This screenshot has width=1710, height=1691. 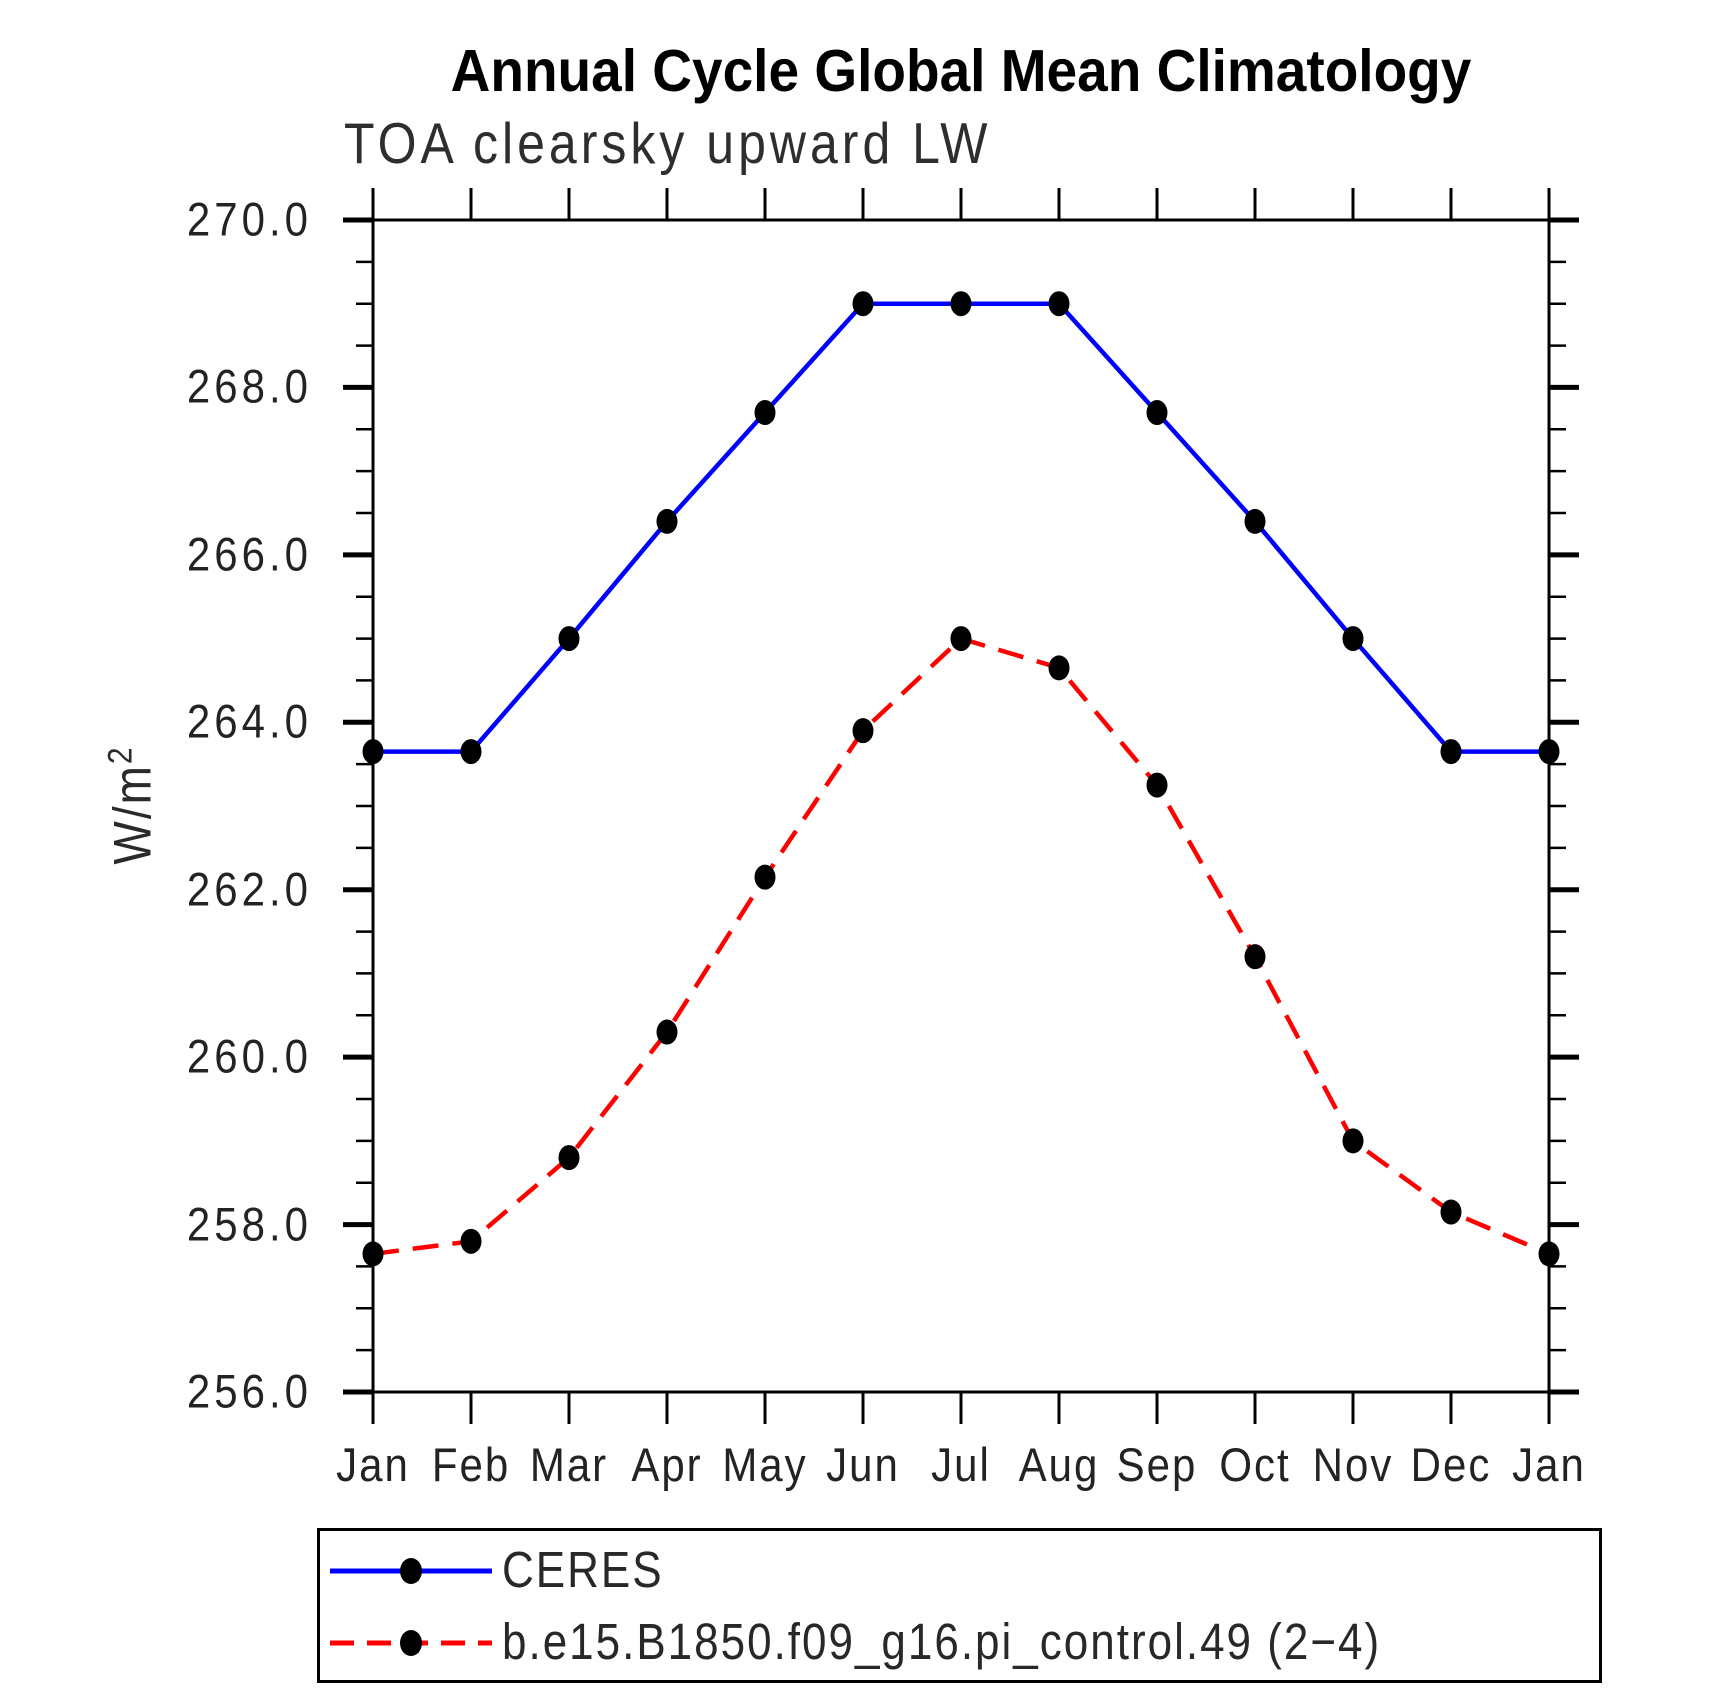 What do you see at coordinates (863, 1464) in the screenshot?
I see `x-tick-label: Jun` at bounding box center [863, 1464].